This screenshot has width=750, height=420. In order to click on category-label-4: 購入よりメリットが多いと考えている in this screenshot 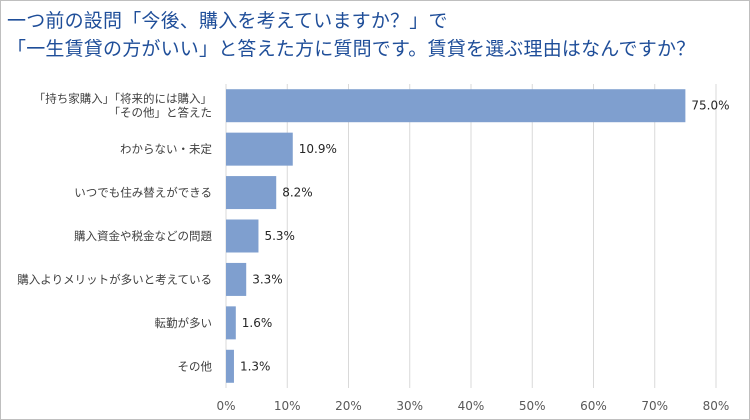, I will do `click(114, 279)`.